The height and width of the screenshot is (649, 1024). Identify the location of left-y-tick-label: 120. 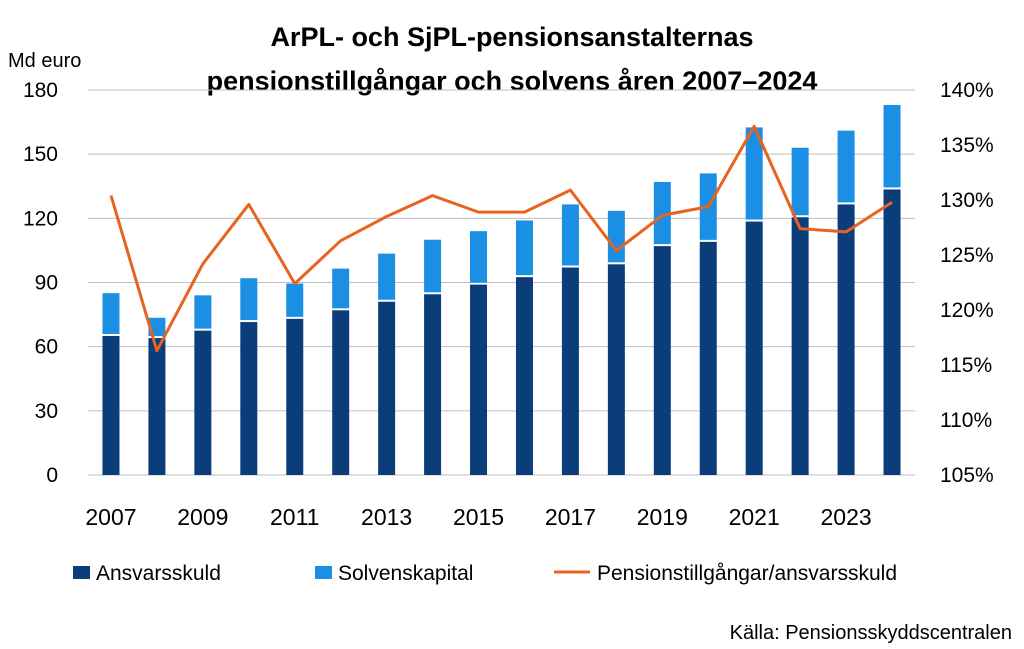
(40, 218).